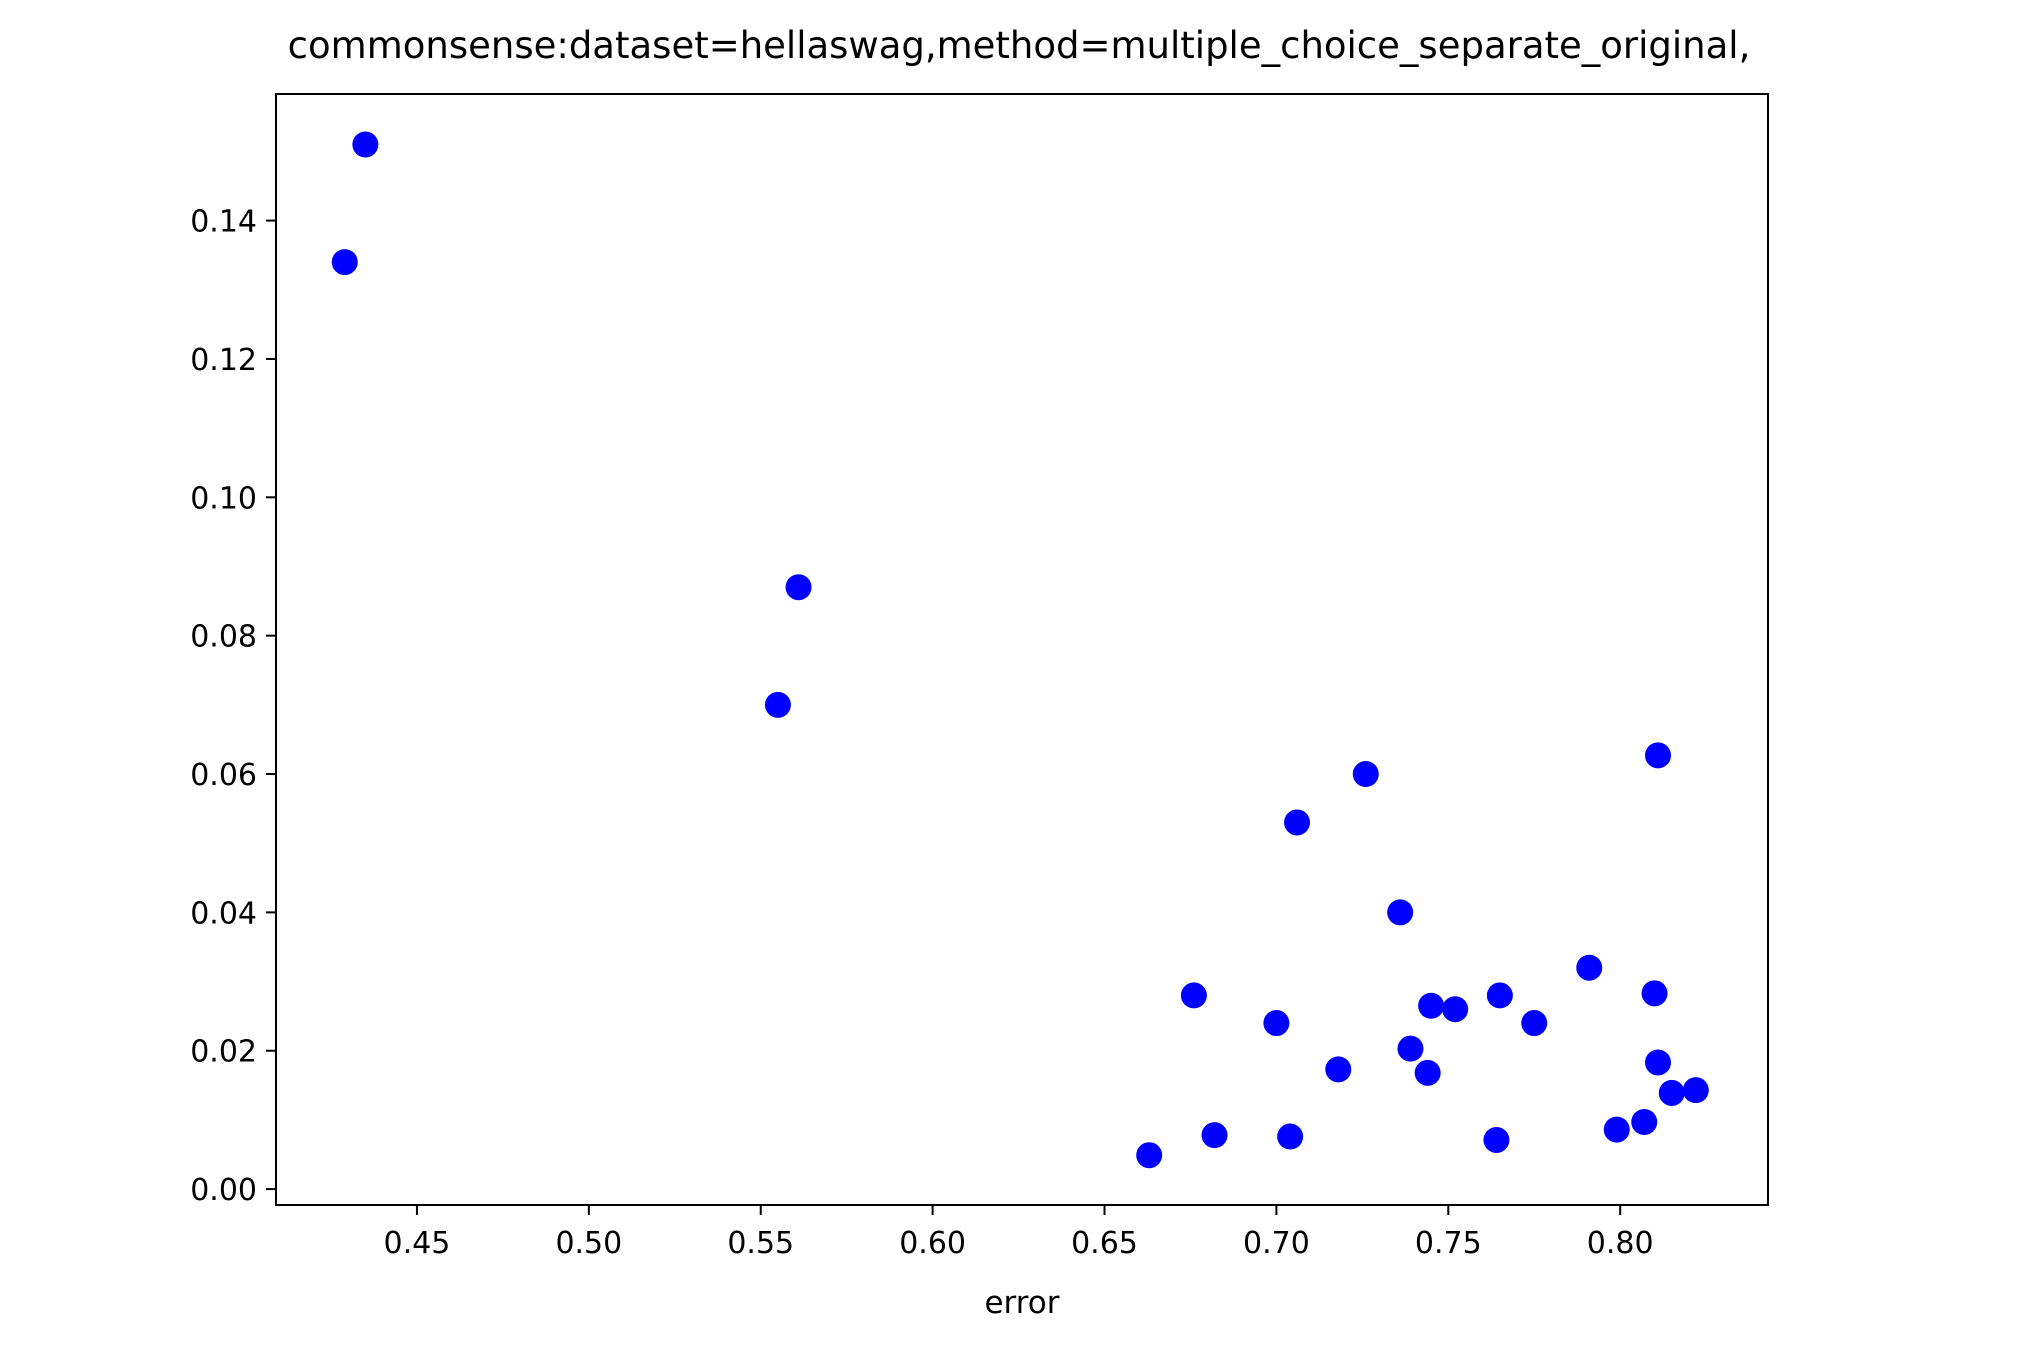 Image resolution: width=2038 pixels, height=1361 pixels. I want to click on y-axis: 0.00 0.02 0.04 0.06 0.08 0.10 0.12 0.14, so click(233, 706).